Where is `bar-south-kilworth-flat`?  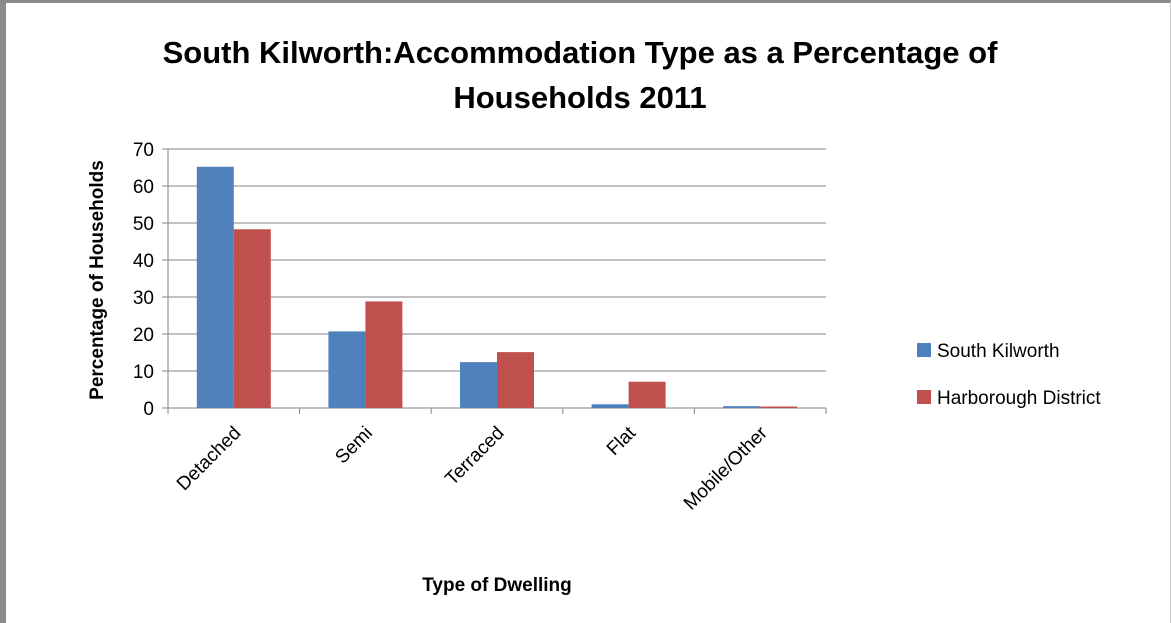
bar-south-kilworth-flat is located at coordinates (610, 406).